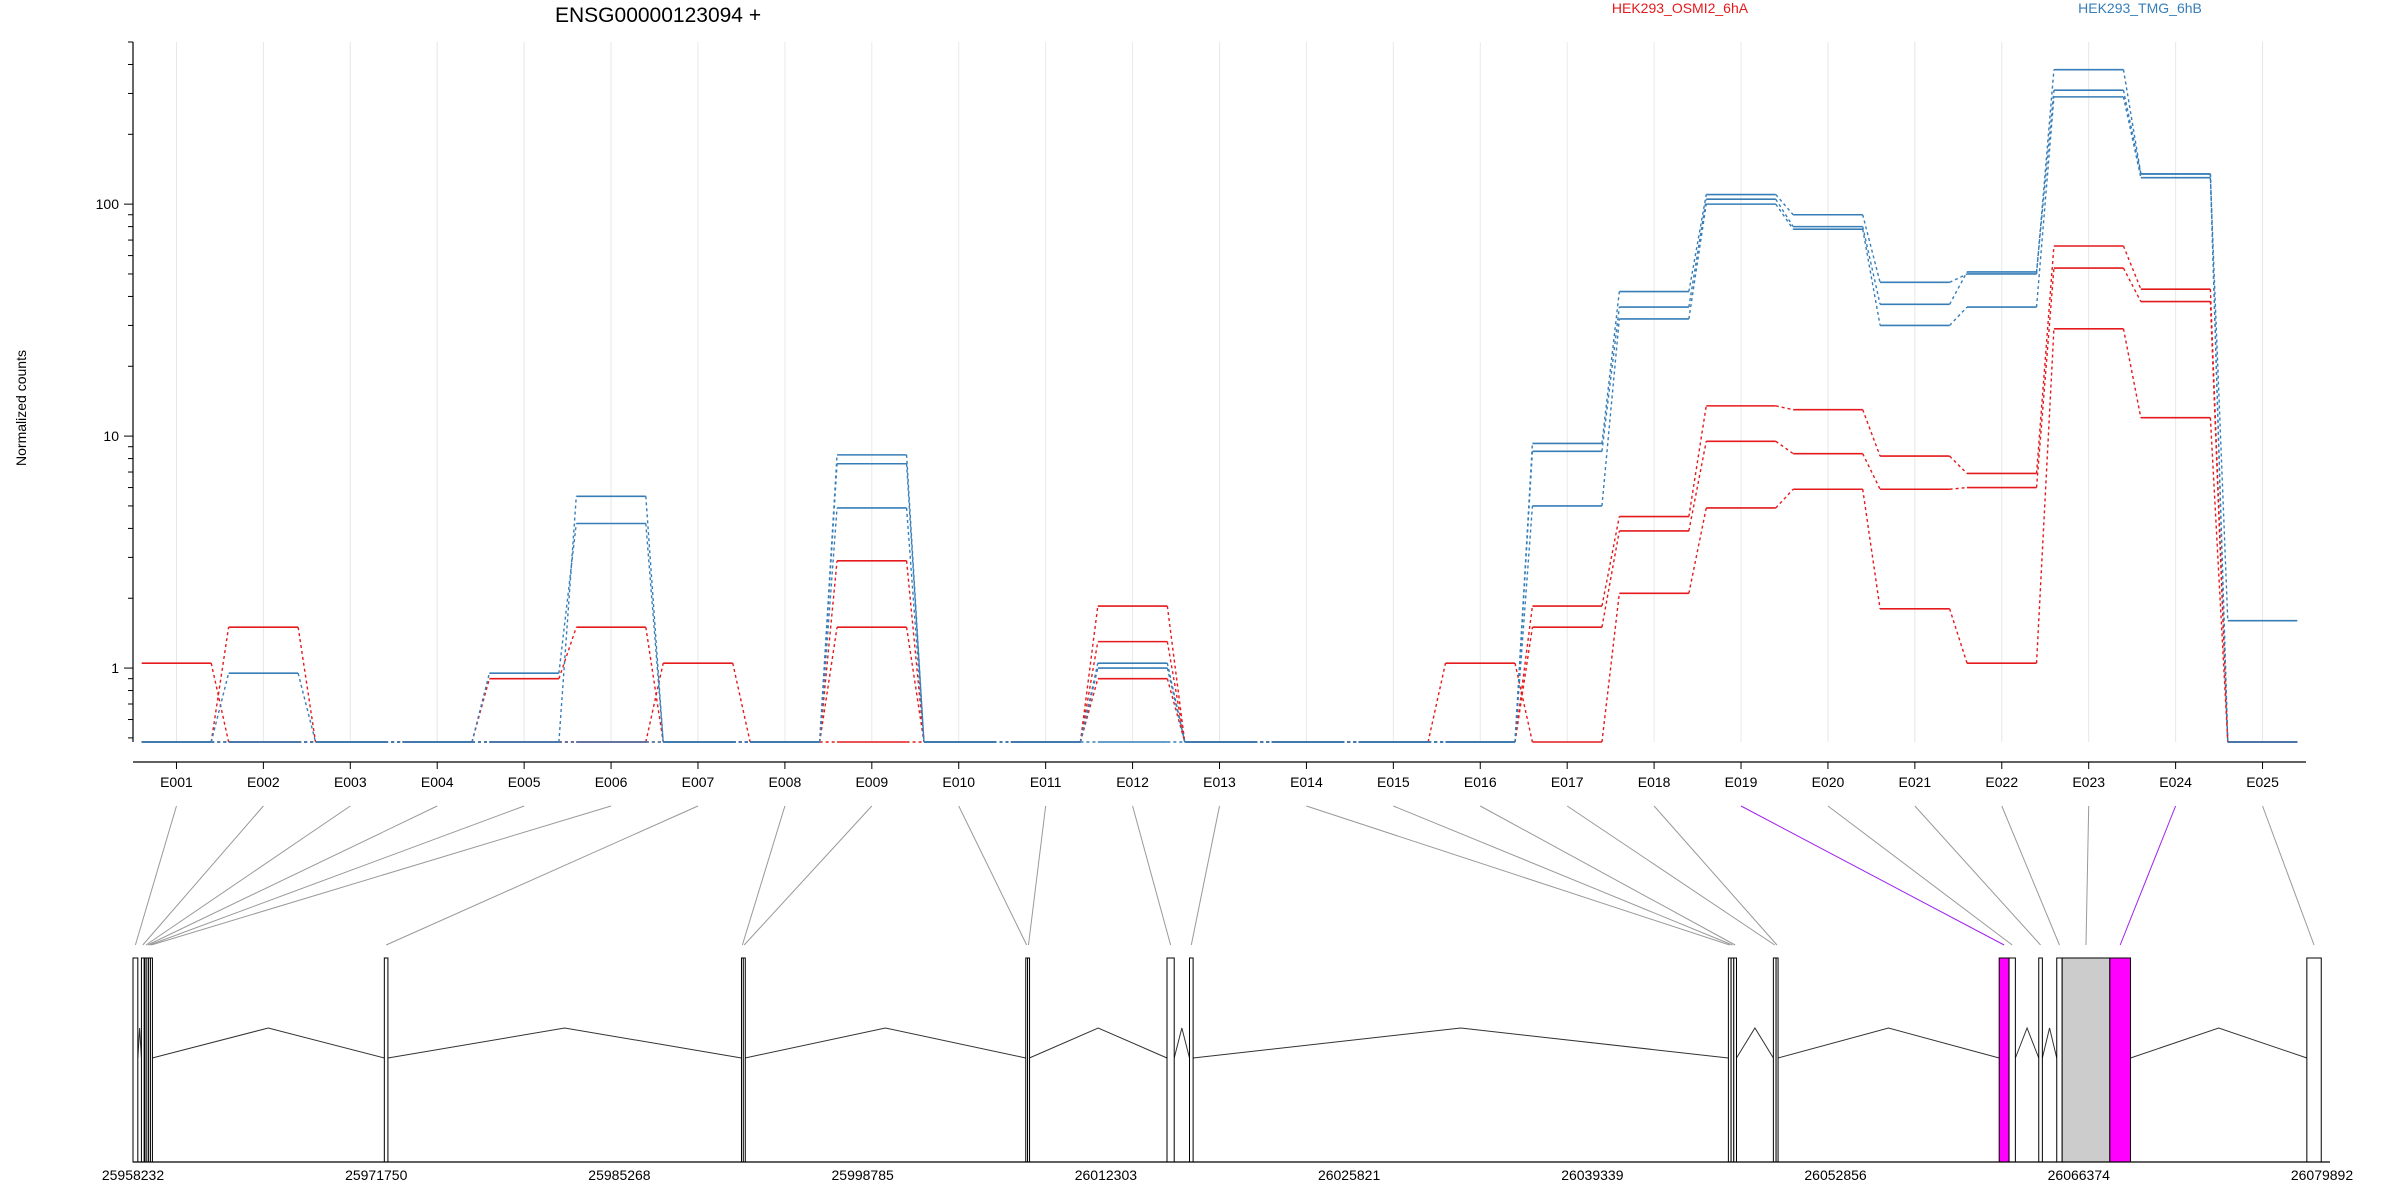 Image resolution: width=2400 pixels, height=1200 pixels. Describe the element at coordinates (1046, 782) in the screenshot. I see `exon-tick-label: E011` at that location.